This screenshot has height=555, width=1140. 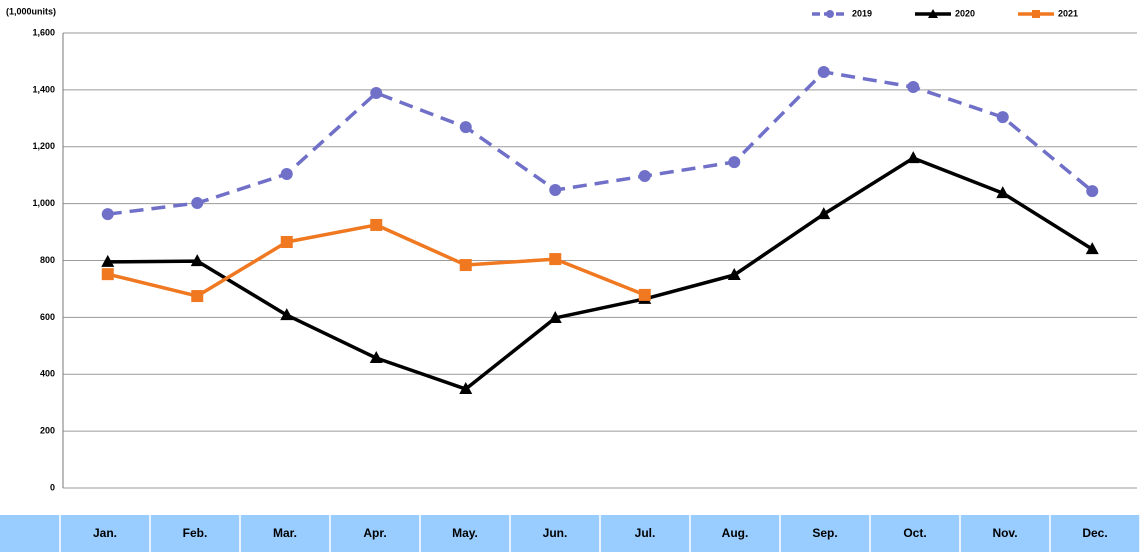 What do you see at coordinates (862, 13) in the screenshot?
I see `legend-label: 2019` at bounding box center [862, 13].